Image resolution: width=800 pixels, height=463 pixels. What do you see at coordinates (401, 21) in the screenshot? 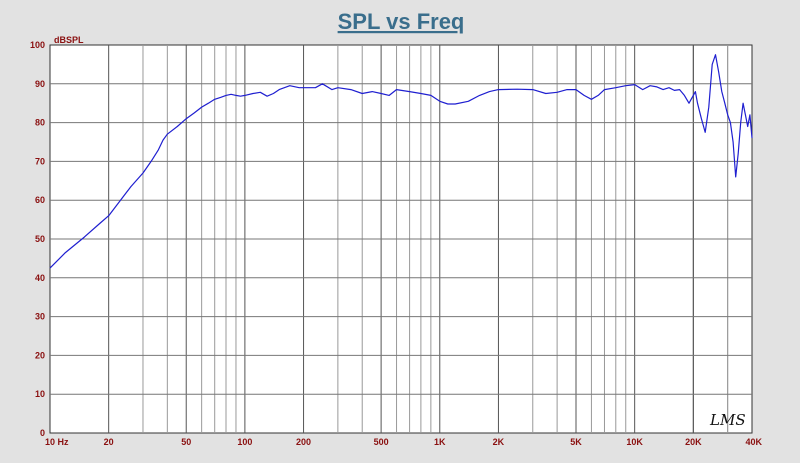
I see `chart-title: SPL vs Freq` at bounding box center [401, 21].